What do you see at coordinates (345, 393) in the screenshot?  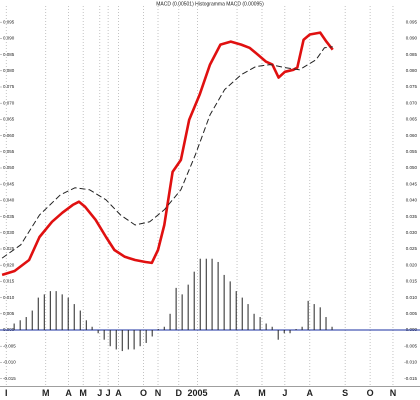 I see `x-tick-label: S` at bounding box center [345, 393].